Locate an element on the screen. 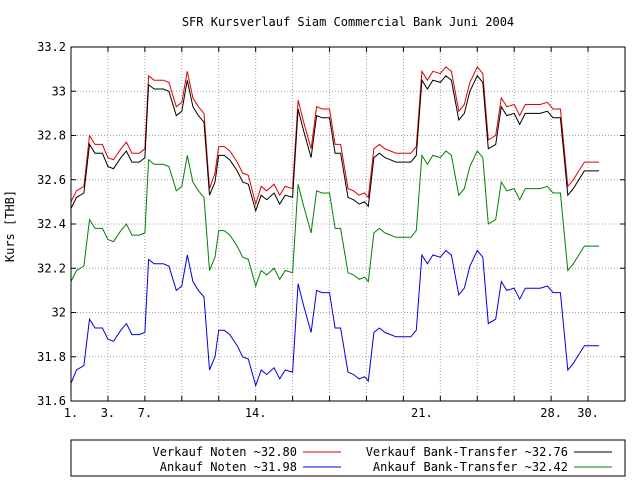  x-tick-label: 1. is located at coordinates (71, 413).